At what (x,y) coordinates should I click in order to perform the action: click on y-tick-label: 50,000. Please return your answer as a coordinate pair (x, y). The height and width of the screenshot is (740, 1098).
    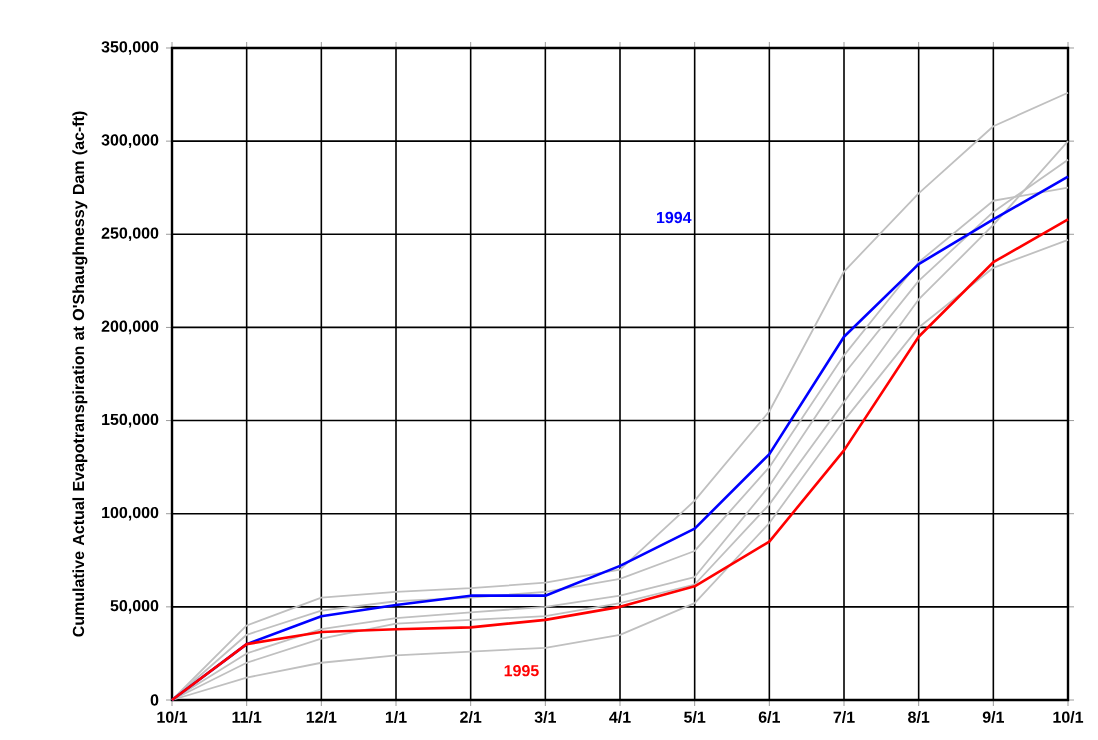
    Looking at the image, I should click on (134, 607).